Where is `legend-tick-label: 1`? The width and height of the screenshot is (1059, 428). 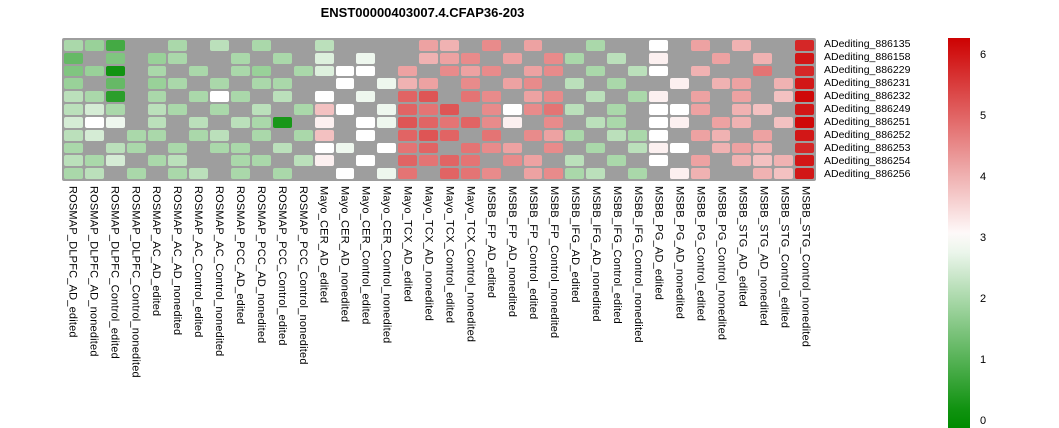 legend-tick-label: 1 is located at coordinates (983, 360).